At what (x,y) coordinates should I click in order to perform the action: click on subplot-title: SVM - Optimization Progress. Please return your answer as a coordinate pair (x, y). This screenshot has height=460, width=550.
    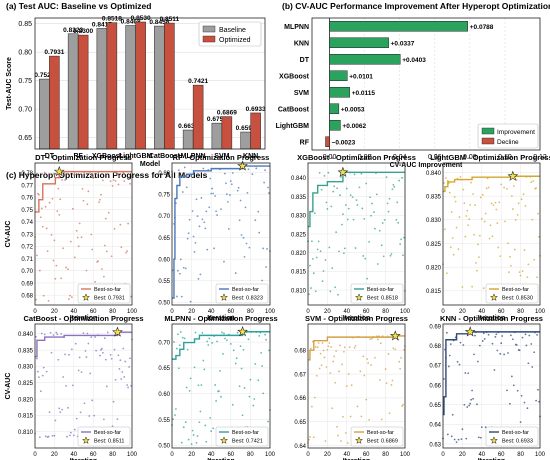
    Looking at the image, I should click on (356, 318).